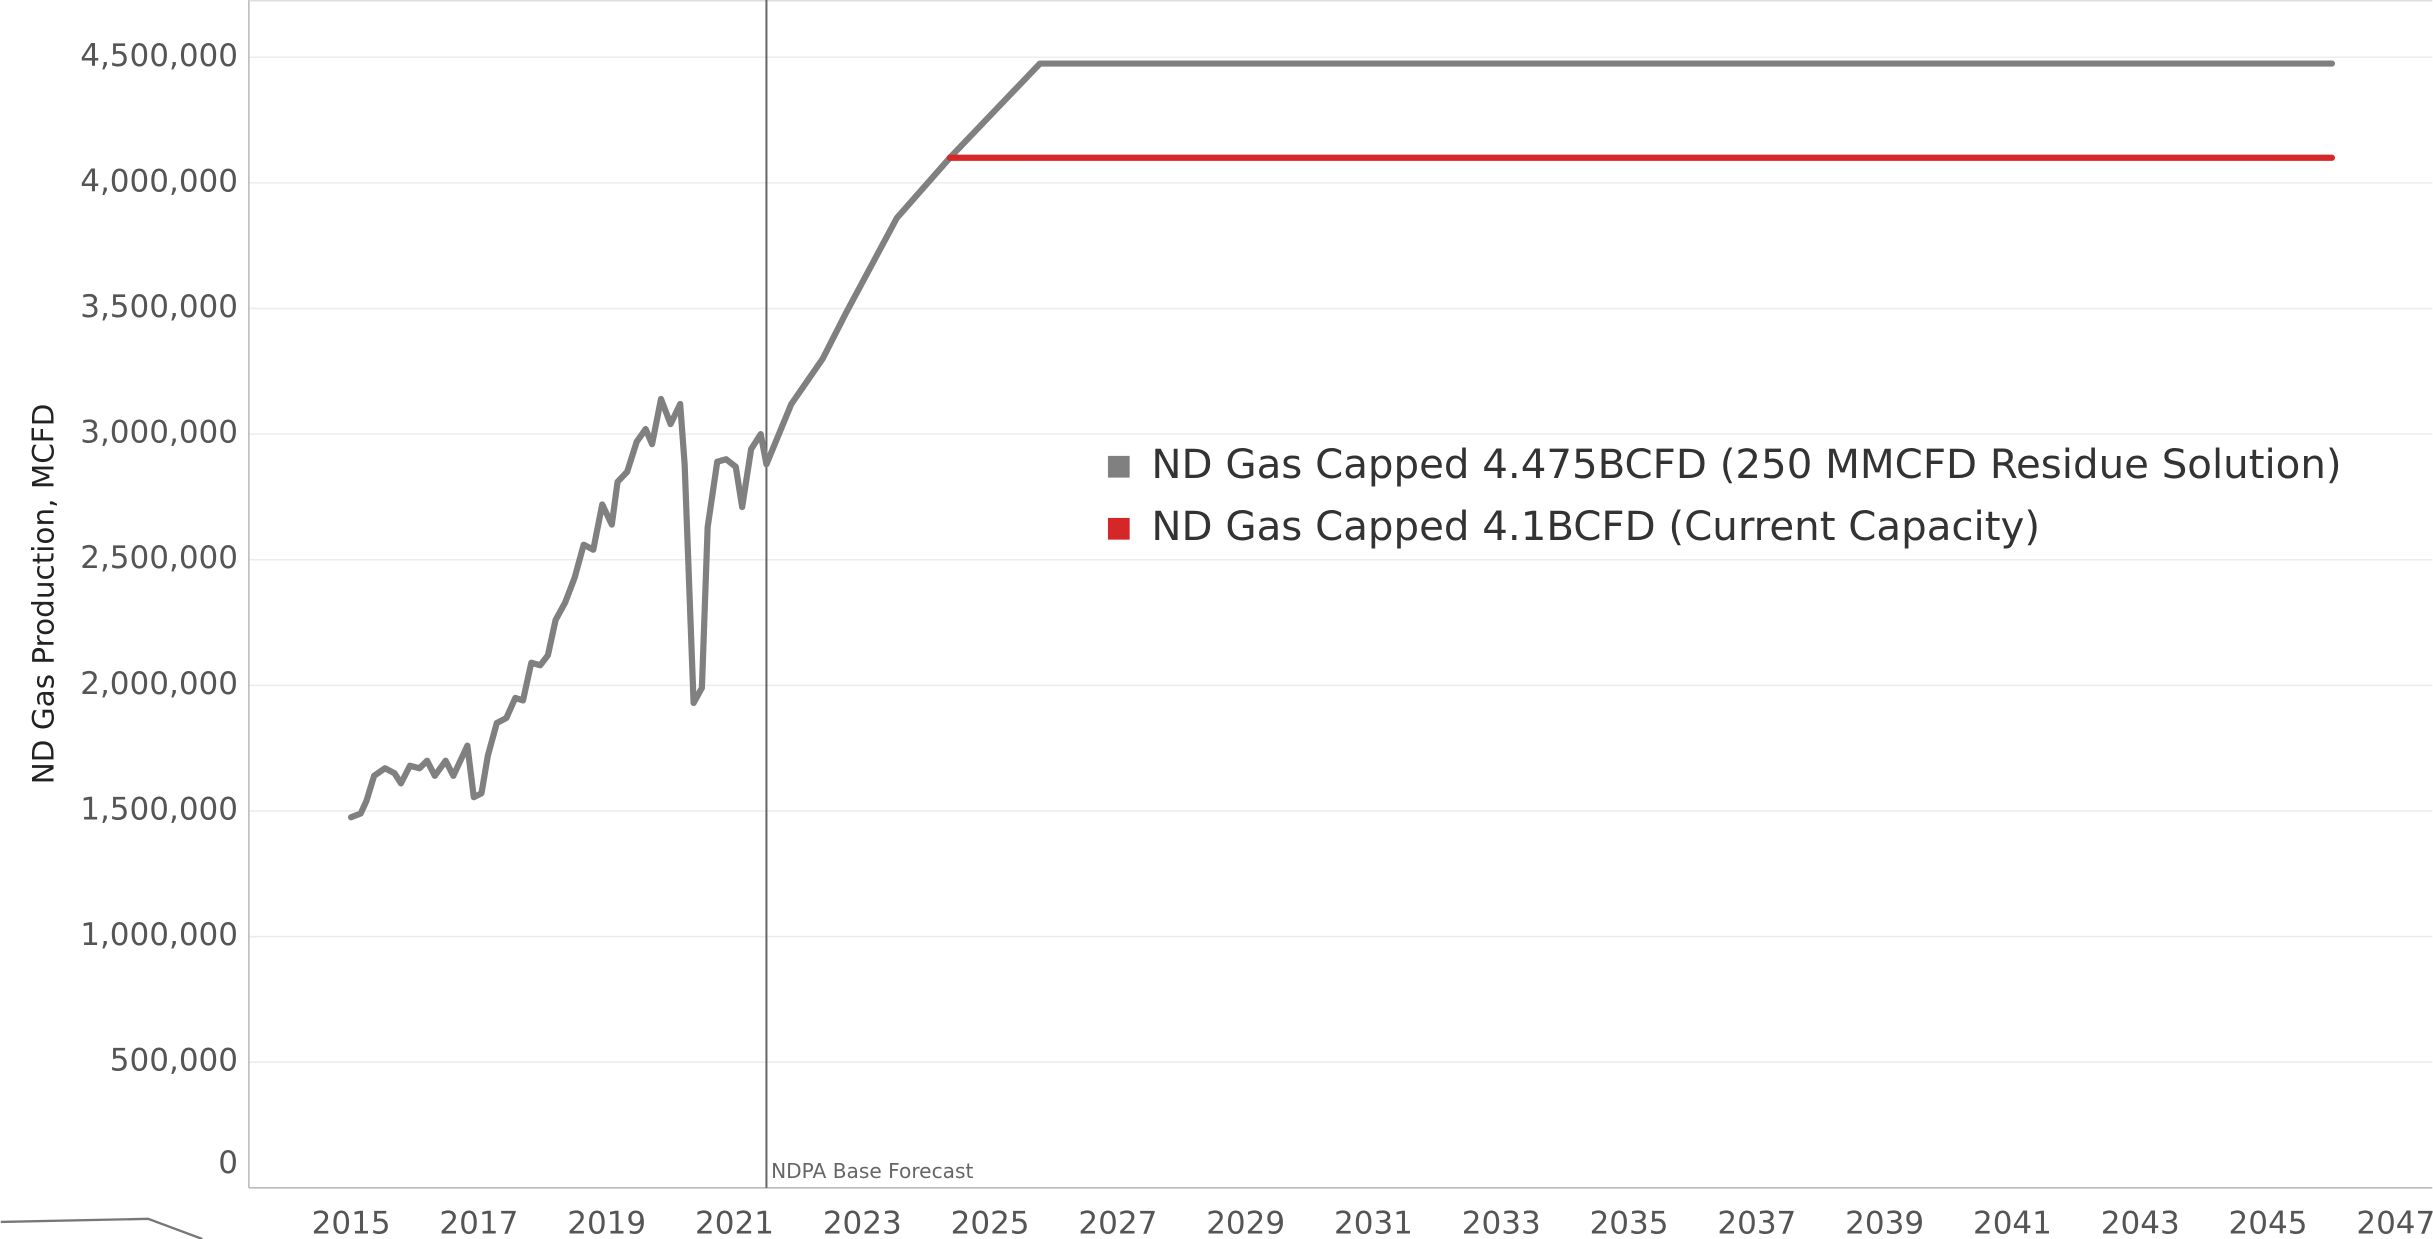 Image resolution: width=2433 pixels, height=1239 pixels. Describe the element at coordinates (159, 181) in the screenshot. I see `y-tick-label: 4,000,000` at that location.